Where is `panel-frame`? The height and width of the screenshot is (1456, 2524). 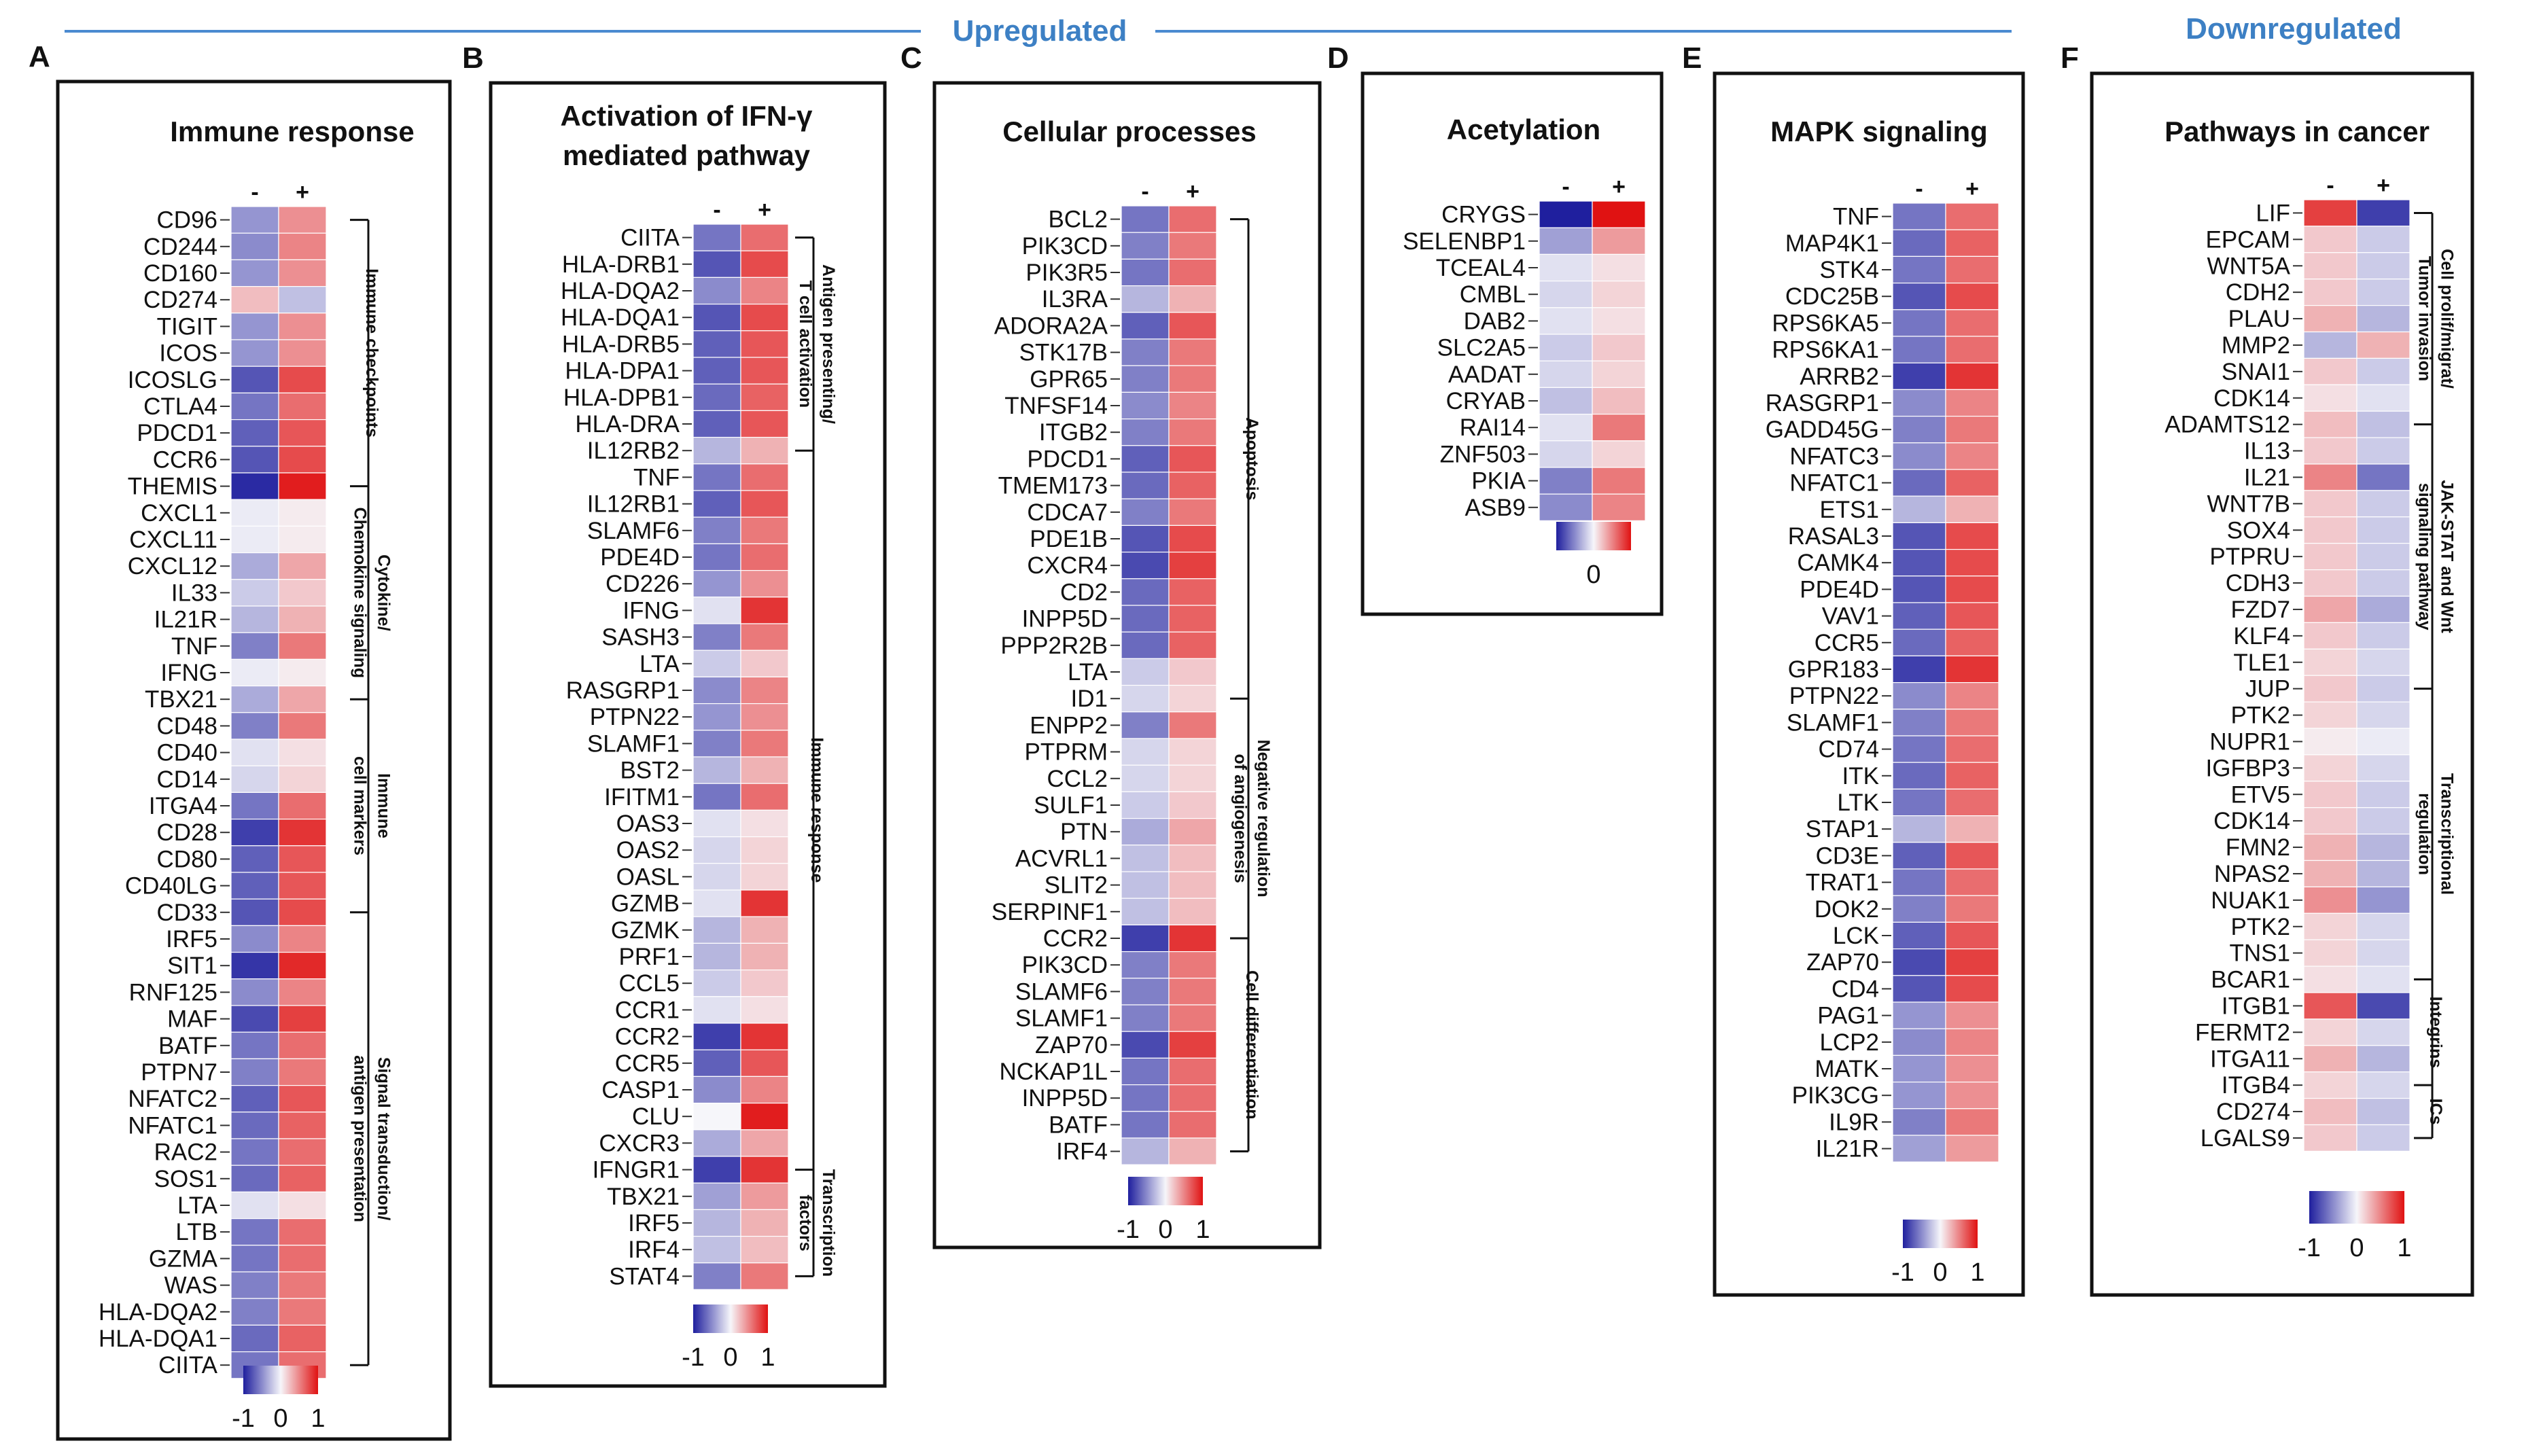 panel-frame is located at coordinates (254, 760).